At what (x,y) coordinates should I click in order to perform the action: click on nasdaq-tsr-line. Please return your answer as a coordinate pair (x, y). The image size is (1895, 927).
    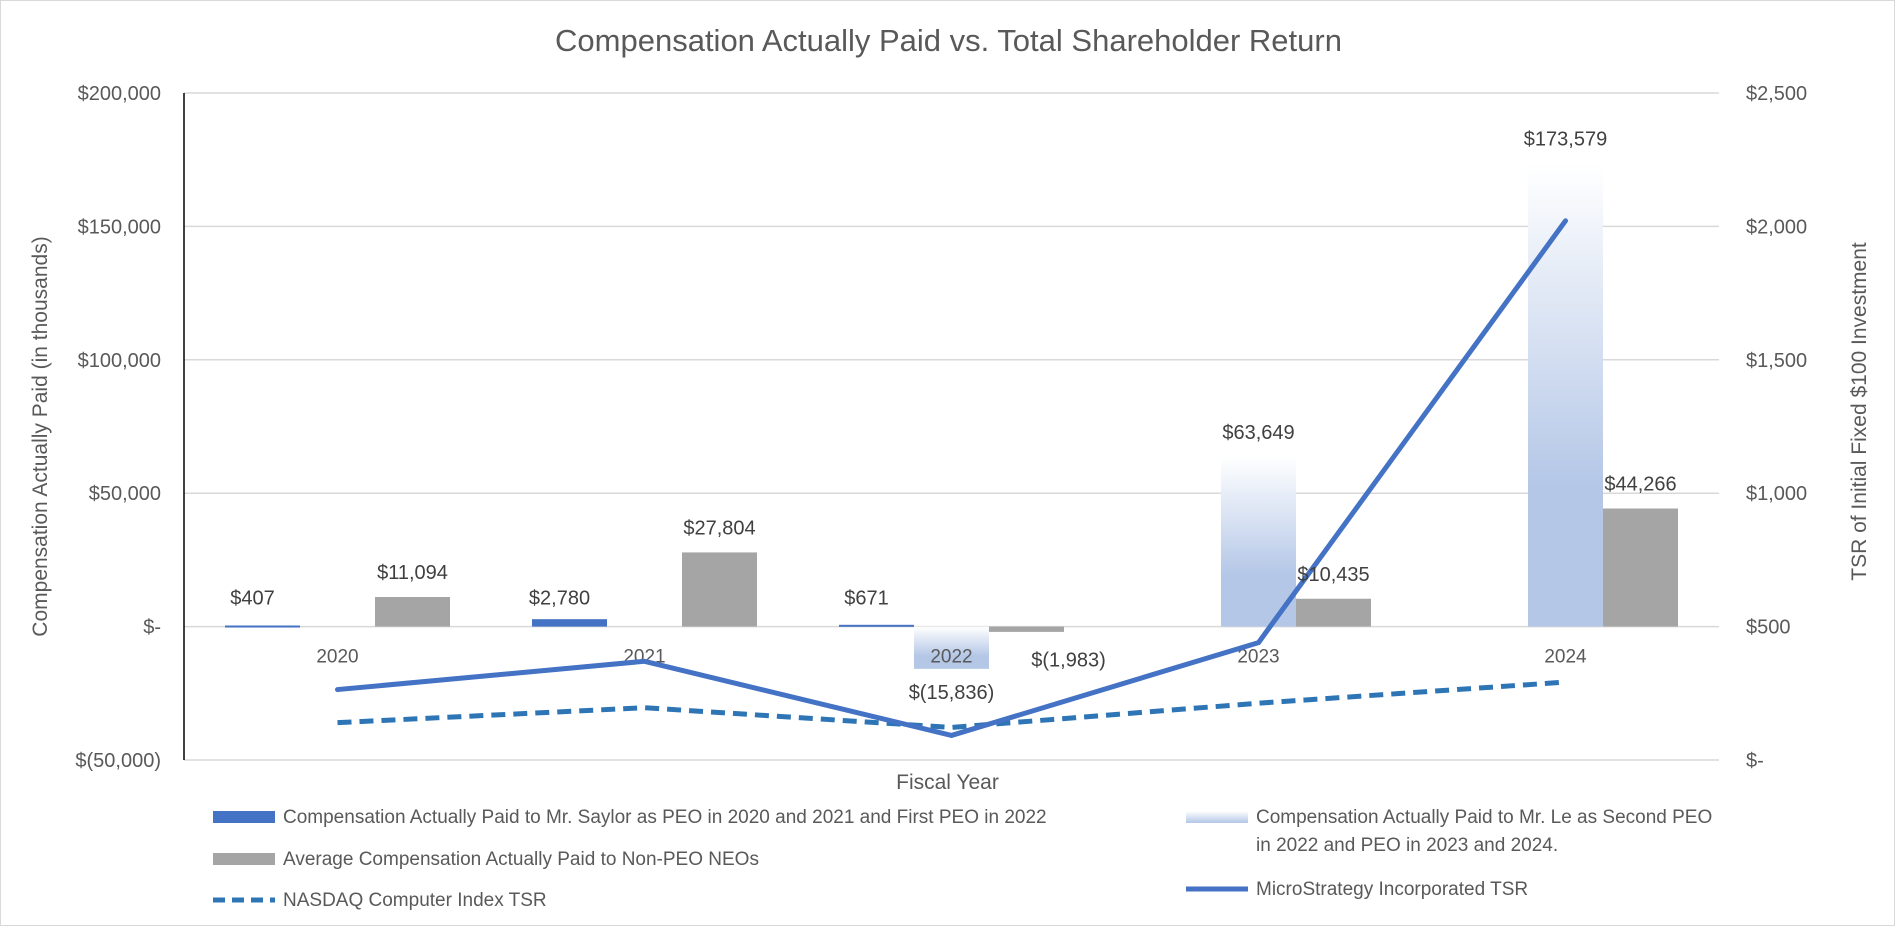
    Looking at the image, I should click on (951, 704).